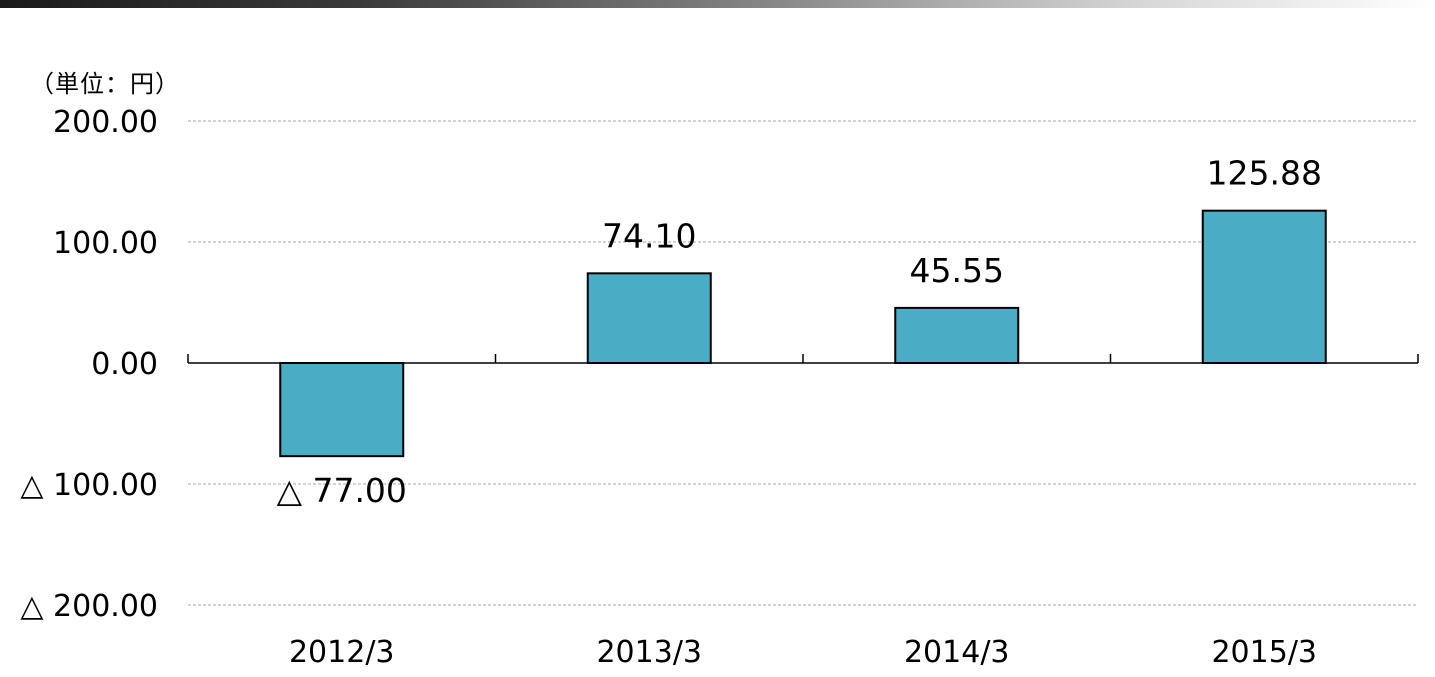 Image resolution: width=1435 pixels, height=677 pixels. Describe the element at coordinates (89, 485) in the screenshot. I see `y-tick-label: △ 100.00` at that location.